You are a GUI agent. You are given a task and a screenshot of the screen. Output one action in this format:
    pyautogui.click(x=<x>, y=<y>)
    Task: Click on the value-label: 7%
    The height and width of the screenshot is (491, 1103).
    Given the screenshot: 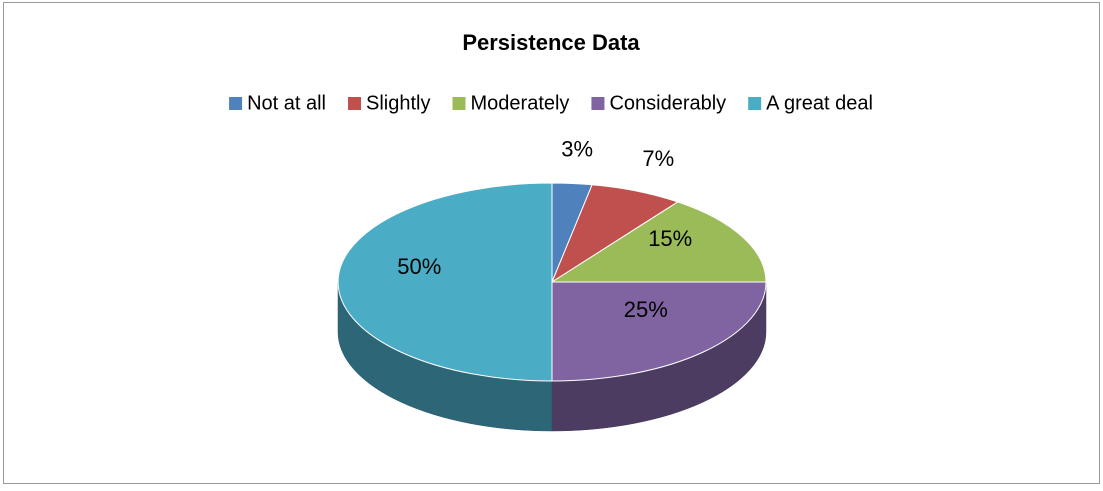 What is the action you would take?
    pyautogui.click(x=658, y=158)
    